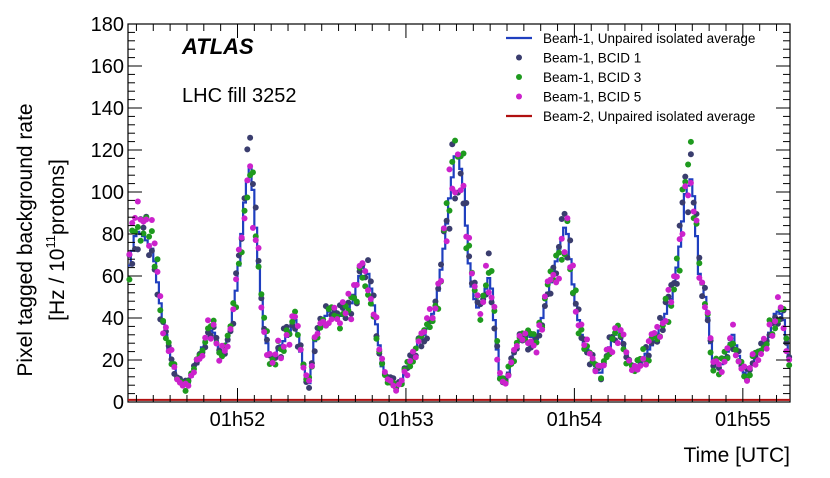  What do you see at coordinates (649, 116) in the screenshot?
I see `legend-label: Beam-2, Unpaired isolated average` at bounding box center [649, 116].